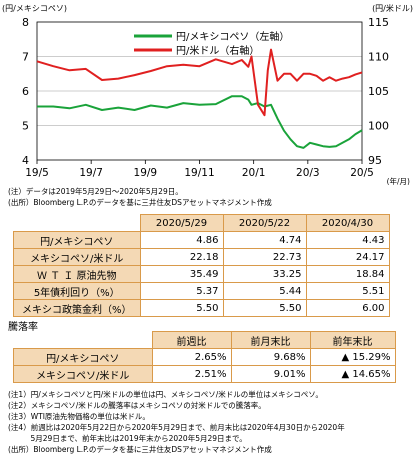  What do you see at coordinates (146, 173) in the screenshot?
I see `x-tick-label: 19/9` at bounding box center [146, 173].